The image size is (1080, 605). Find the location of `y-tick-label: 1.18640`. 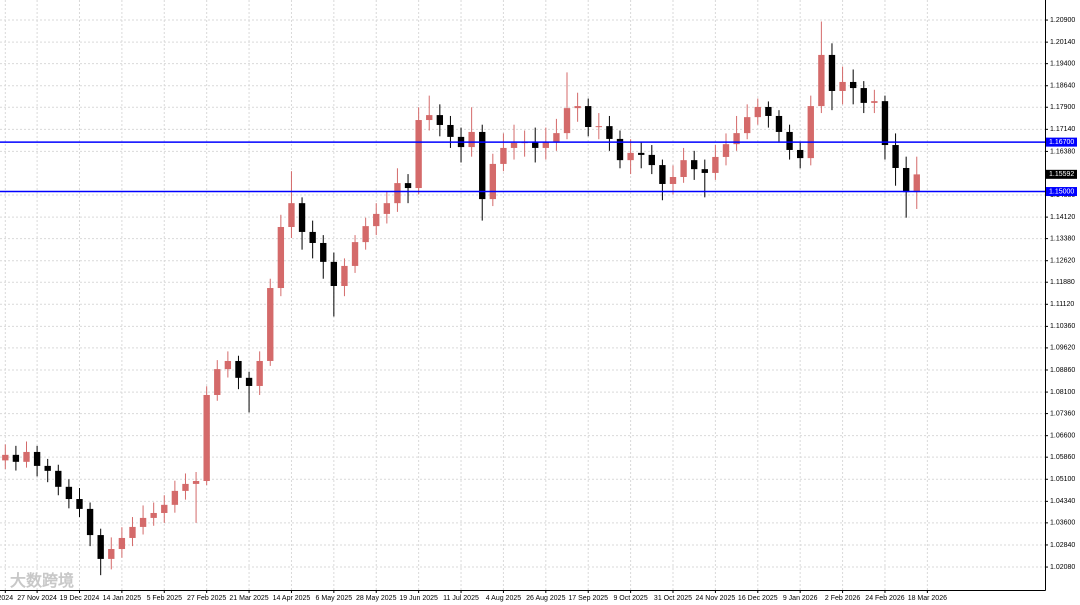

y-tick-label: 1.18640 is located at coordinates (1062, 86).